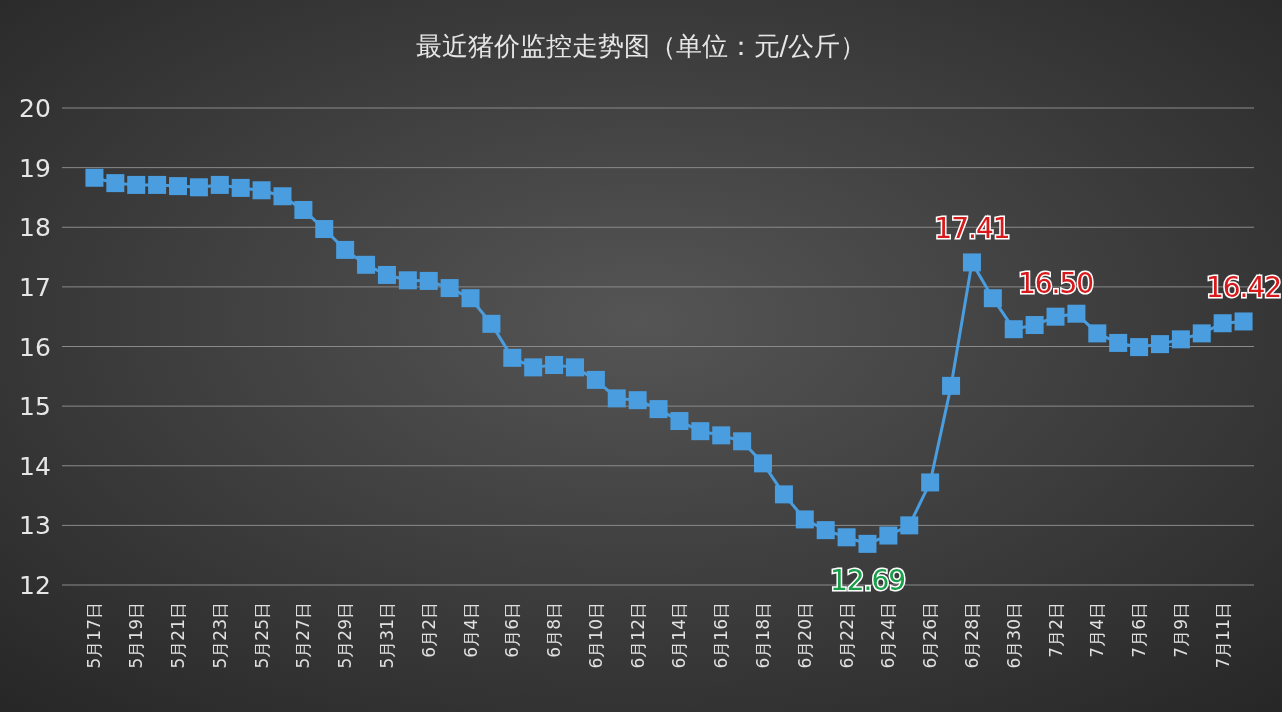  I want to click on x-tick-label: 6月16日, so click(721, 635).